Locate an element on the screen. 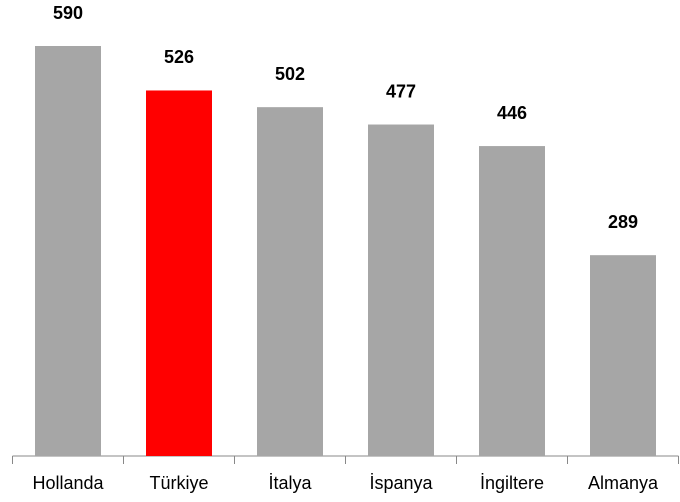 The image size is (680, 502). x-tick-label: İtalya is located at coordinates (290, 483).